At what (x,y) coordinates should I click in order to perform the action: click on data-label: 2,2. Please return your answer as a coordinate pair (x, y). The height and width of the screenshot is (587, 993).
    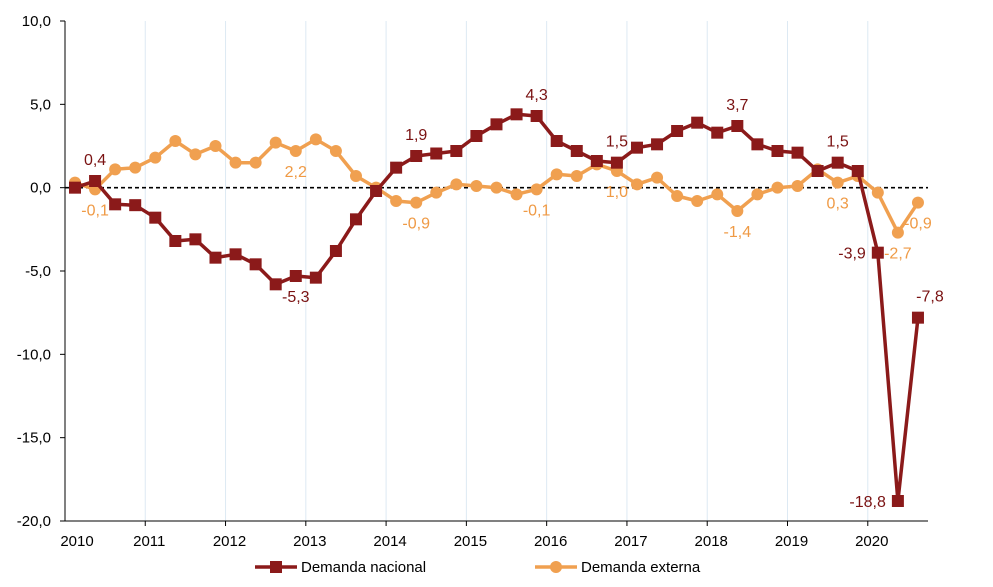
    Looking at the image, I should click on (296, 172).